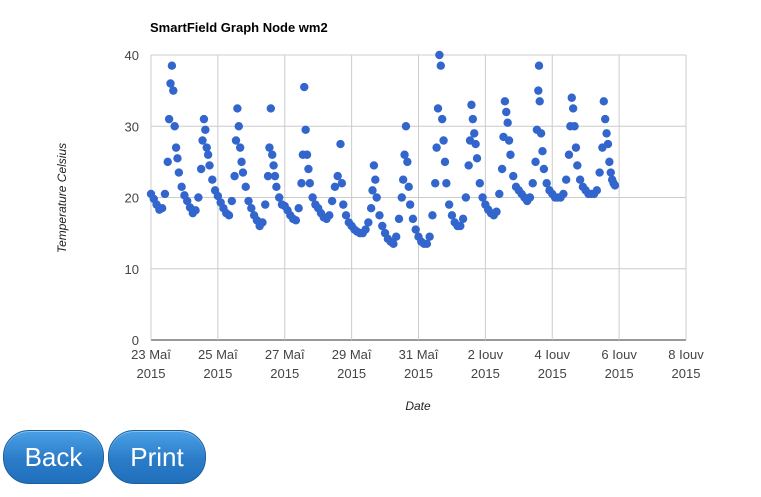 This screenshot has width=761, height=497. What do you see at coordinates (53, 457) in the screenshot?
I see `back-button: Back` at bounding box center [53, 457].